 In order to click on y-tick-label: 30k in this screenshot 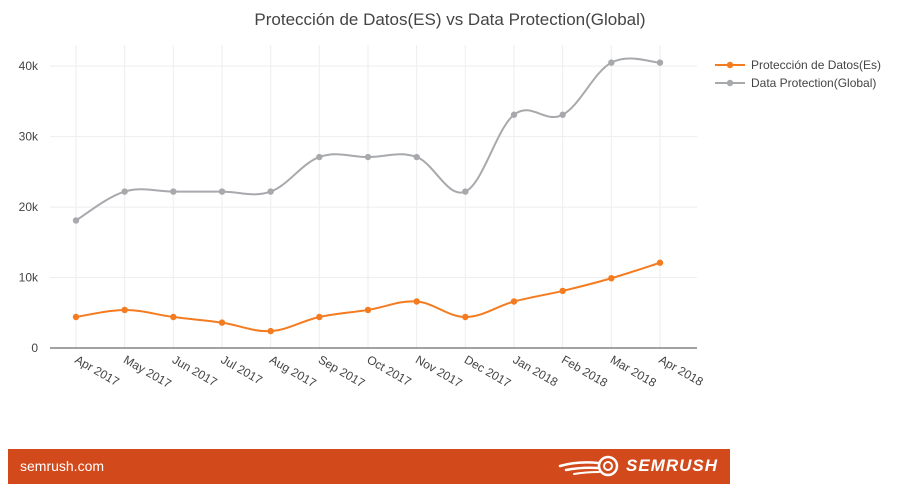, I will do `click(29, 137)`.